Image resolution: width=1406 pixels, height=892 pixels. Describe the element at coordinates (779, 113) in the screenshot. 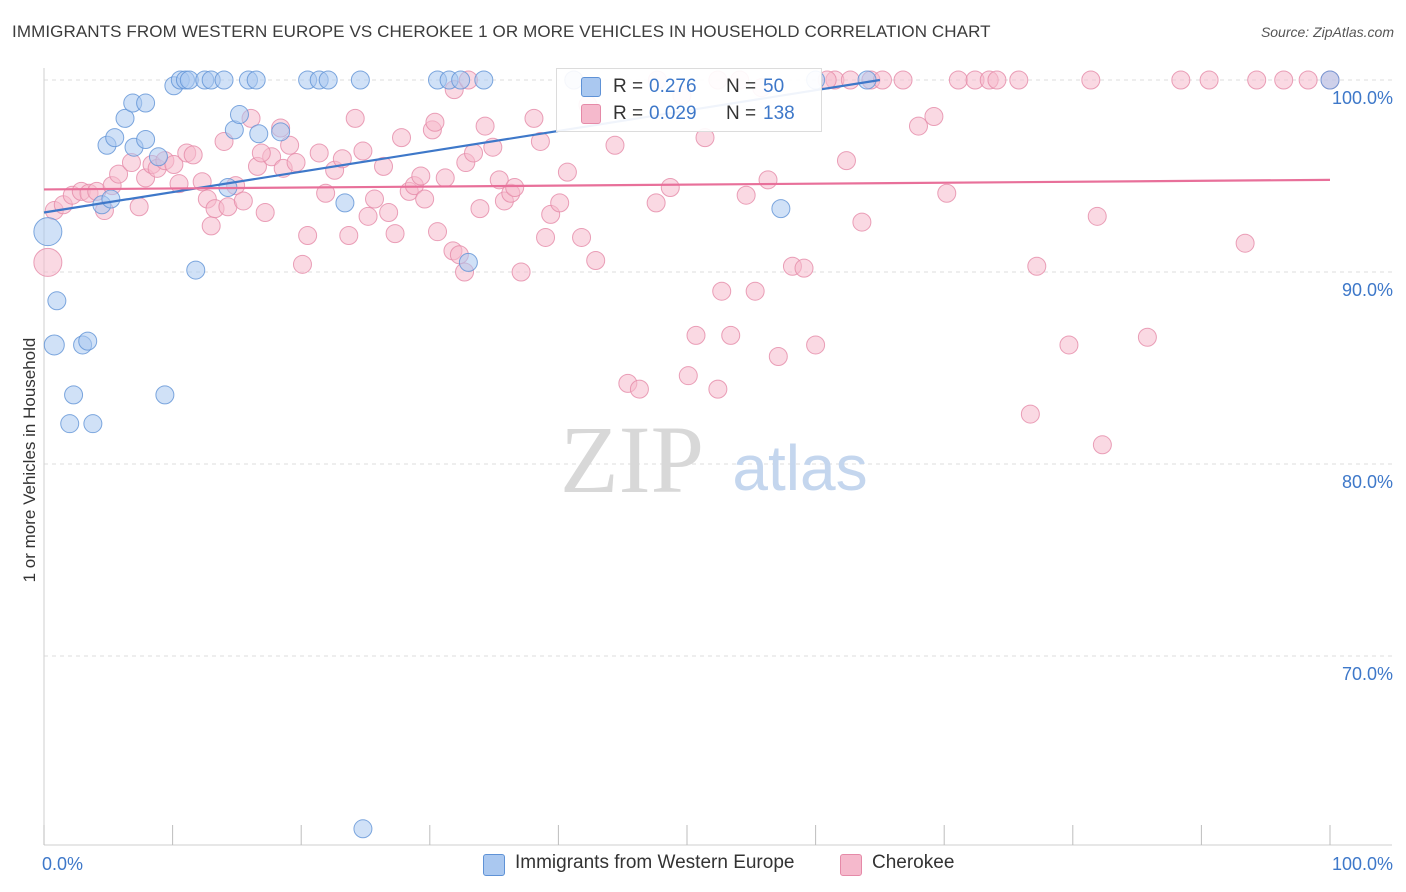

I see `legend-n-value: 138` at that location.